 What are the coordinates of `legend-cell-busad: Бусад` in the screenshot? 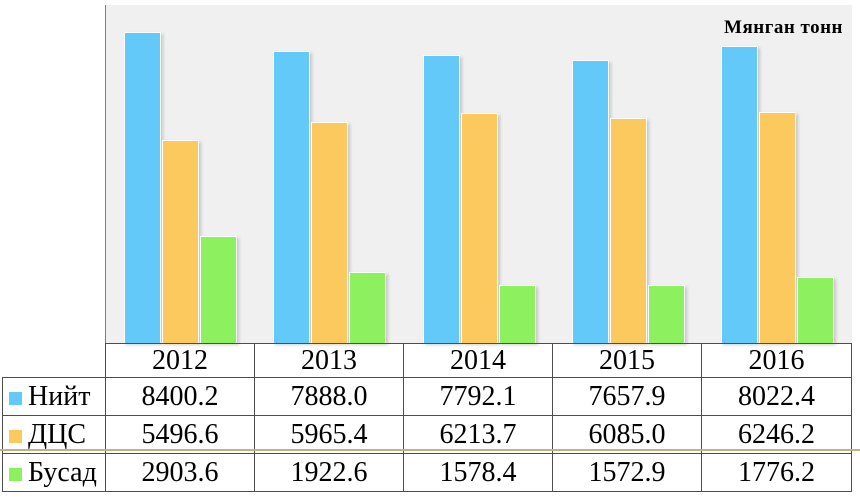 It's located at (54, 472).